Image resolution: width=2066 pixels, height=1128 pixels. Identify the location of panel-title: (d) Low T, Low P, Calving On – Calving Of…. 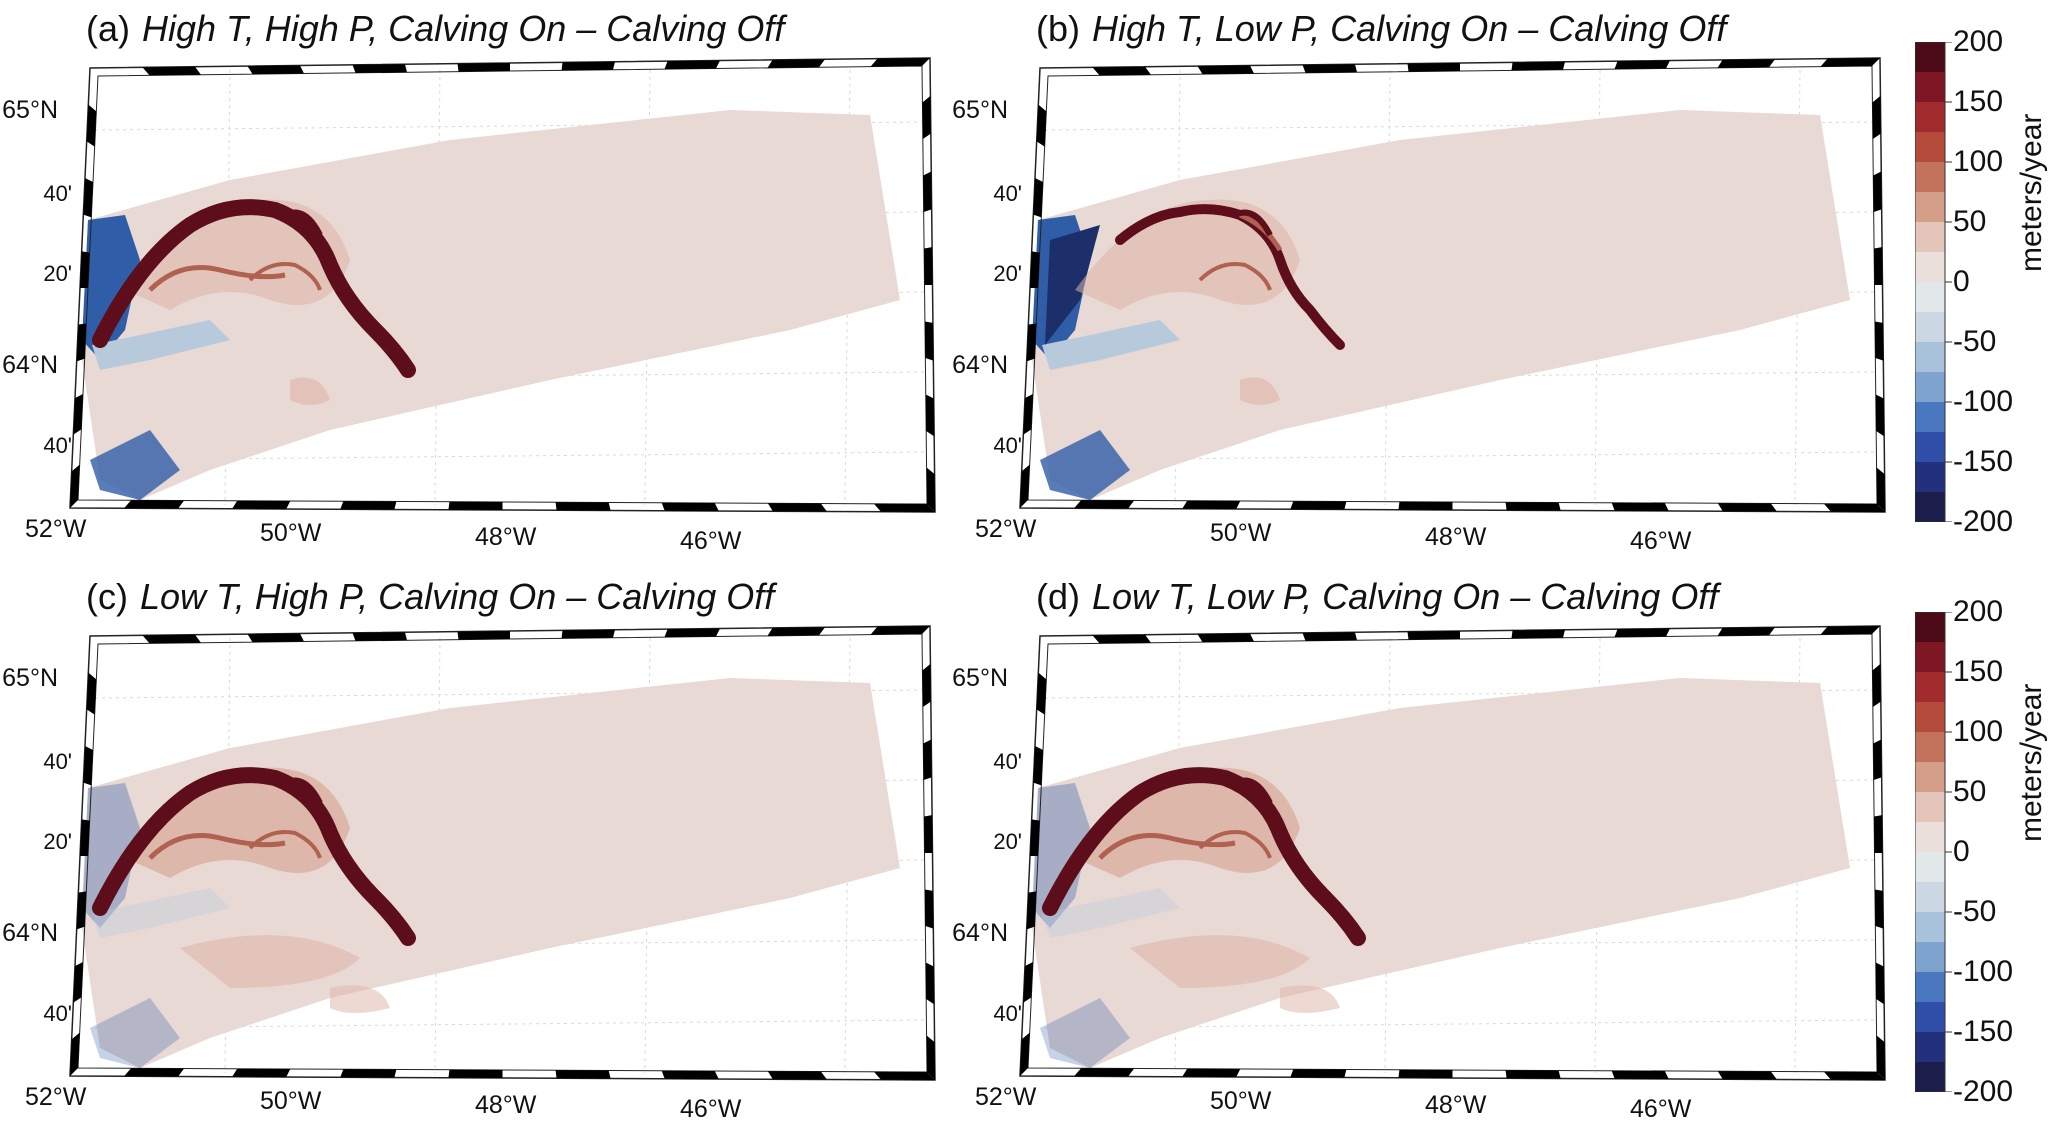
(1377, 596).